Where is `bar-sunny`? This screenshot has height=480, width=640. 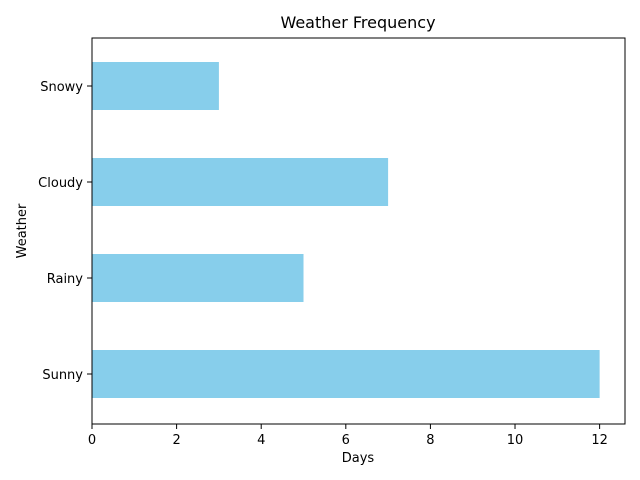 bar-sunny is located at coordinates (346, 374).